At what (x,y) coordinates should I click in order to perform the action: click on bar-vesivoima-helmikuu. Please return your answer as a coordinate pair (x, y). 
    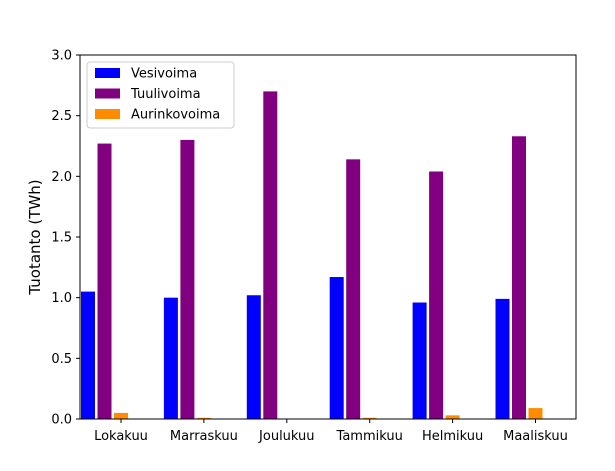
    Looking at the image, I should click on (419, 360).